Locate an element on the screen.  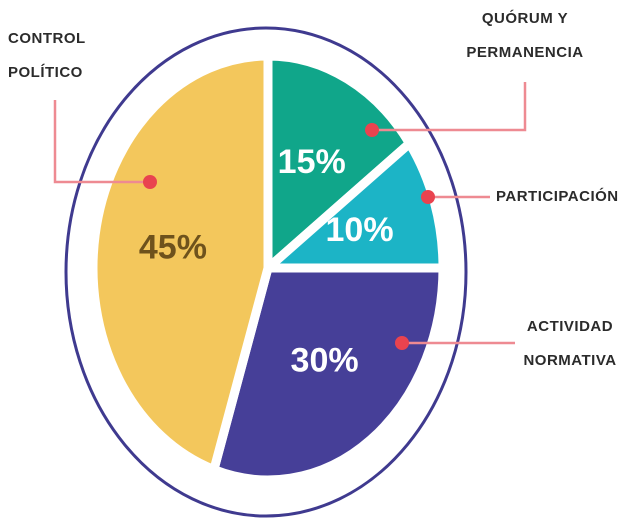
value-label: 15% is located at coordinates (312, 162).